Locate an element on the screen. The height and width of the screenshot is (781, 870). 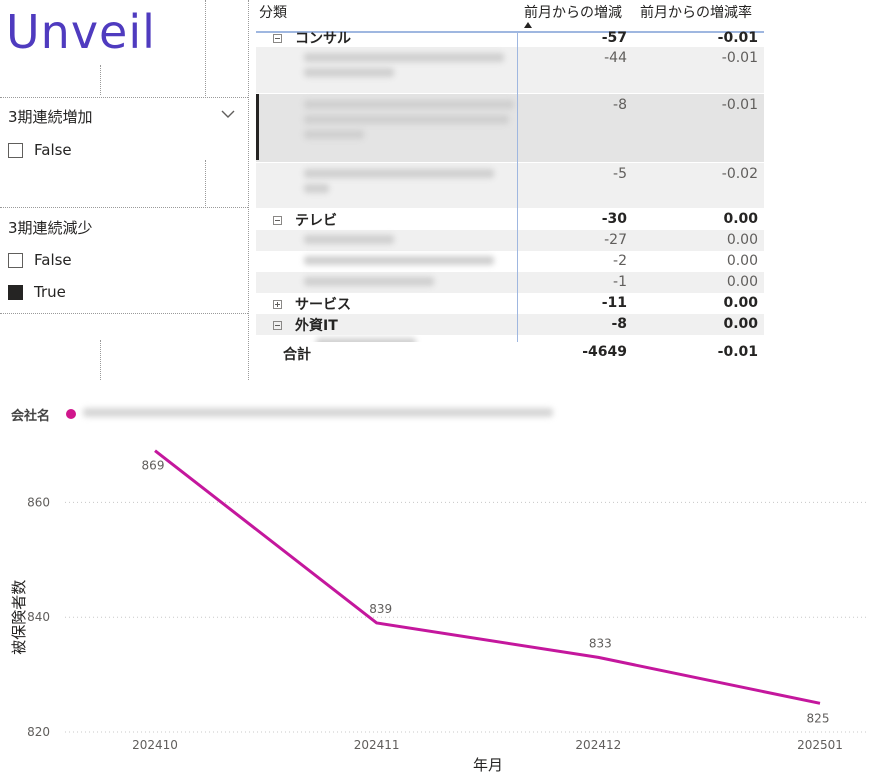
table-row: サービス -11 0.00 is located at coordinates (510, 303).